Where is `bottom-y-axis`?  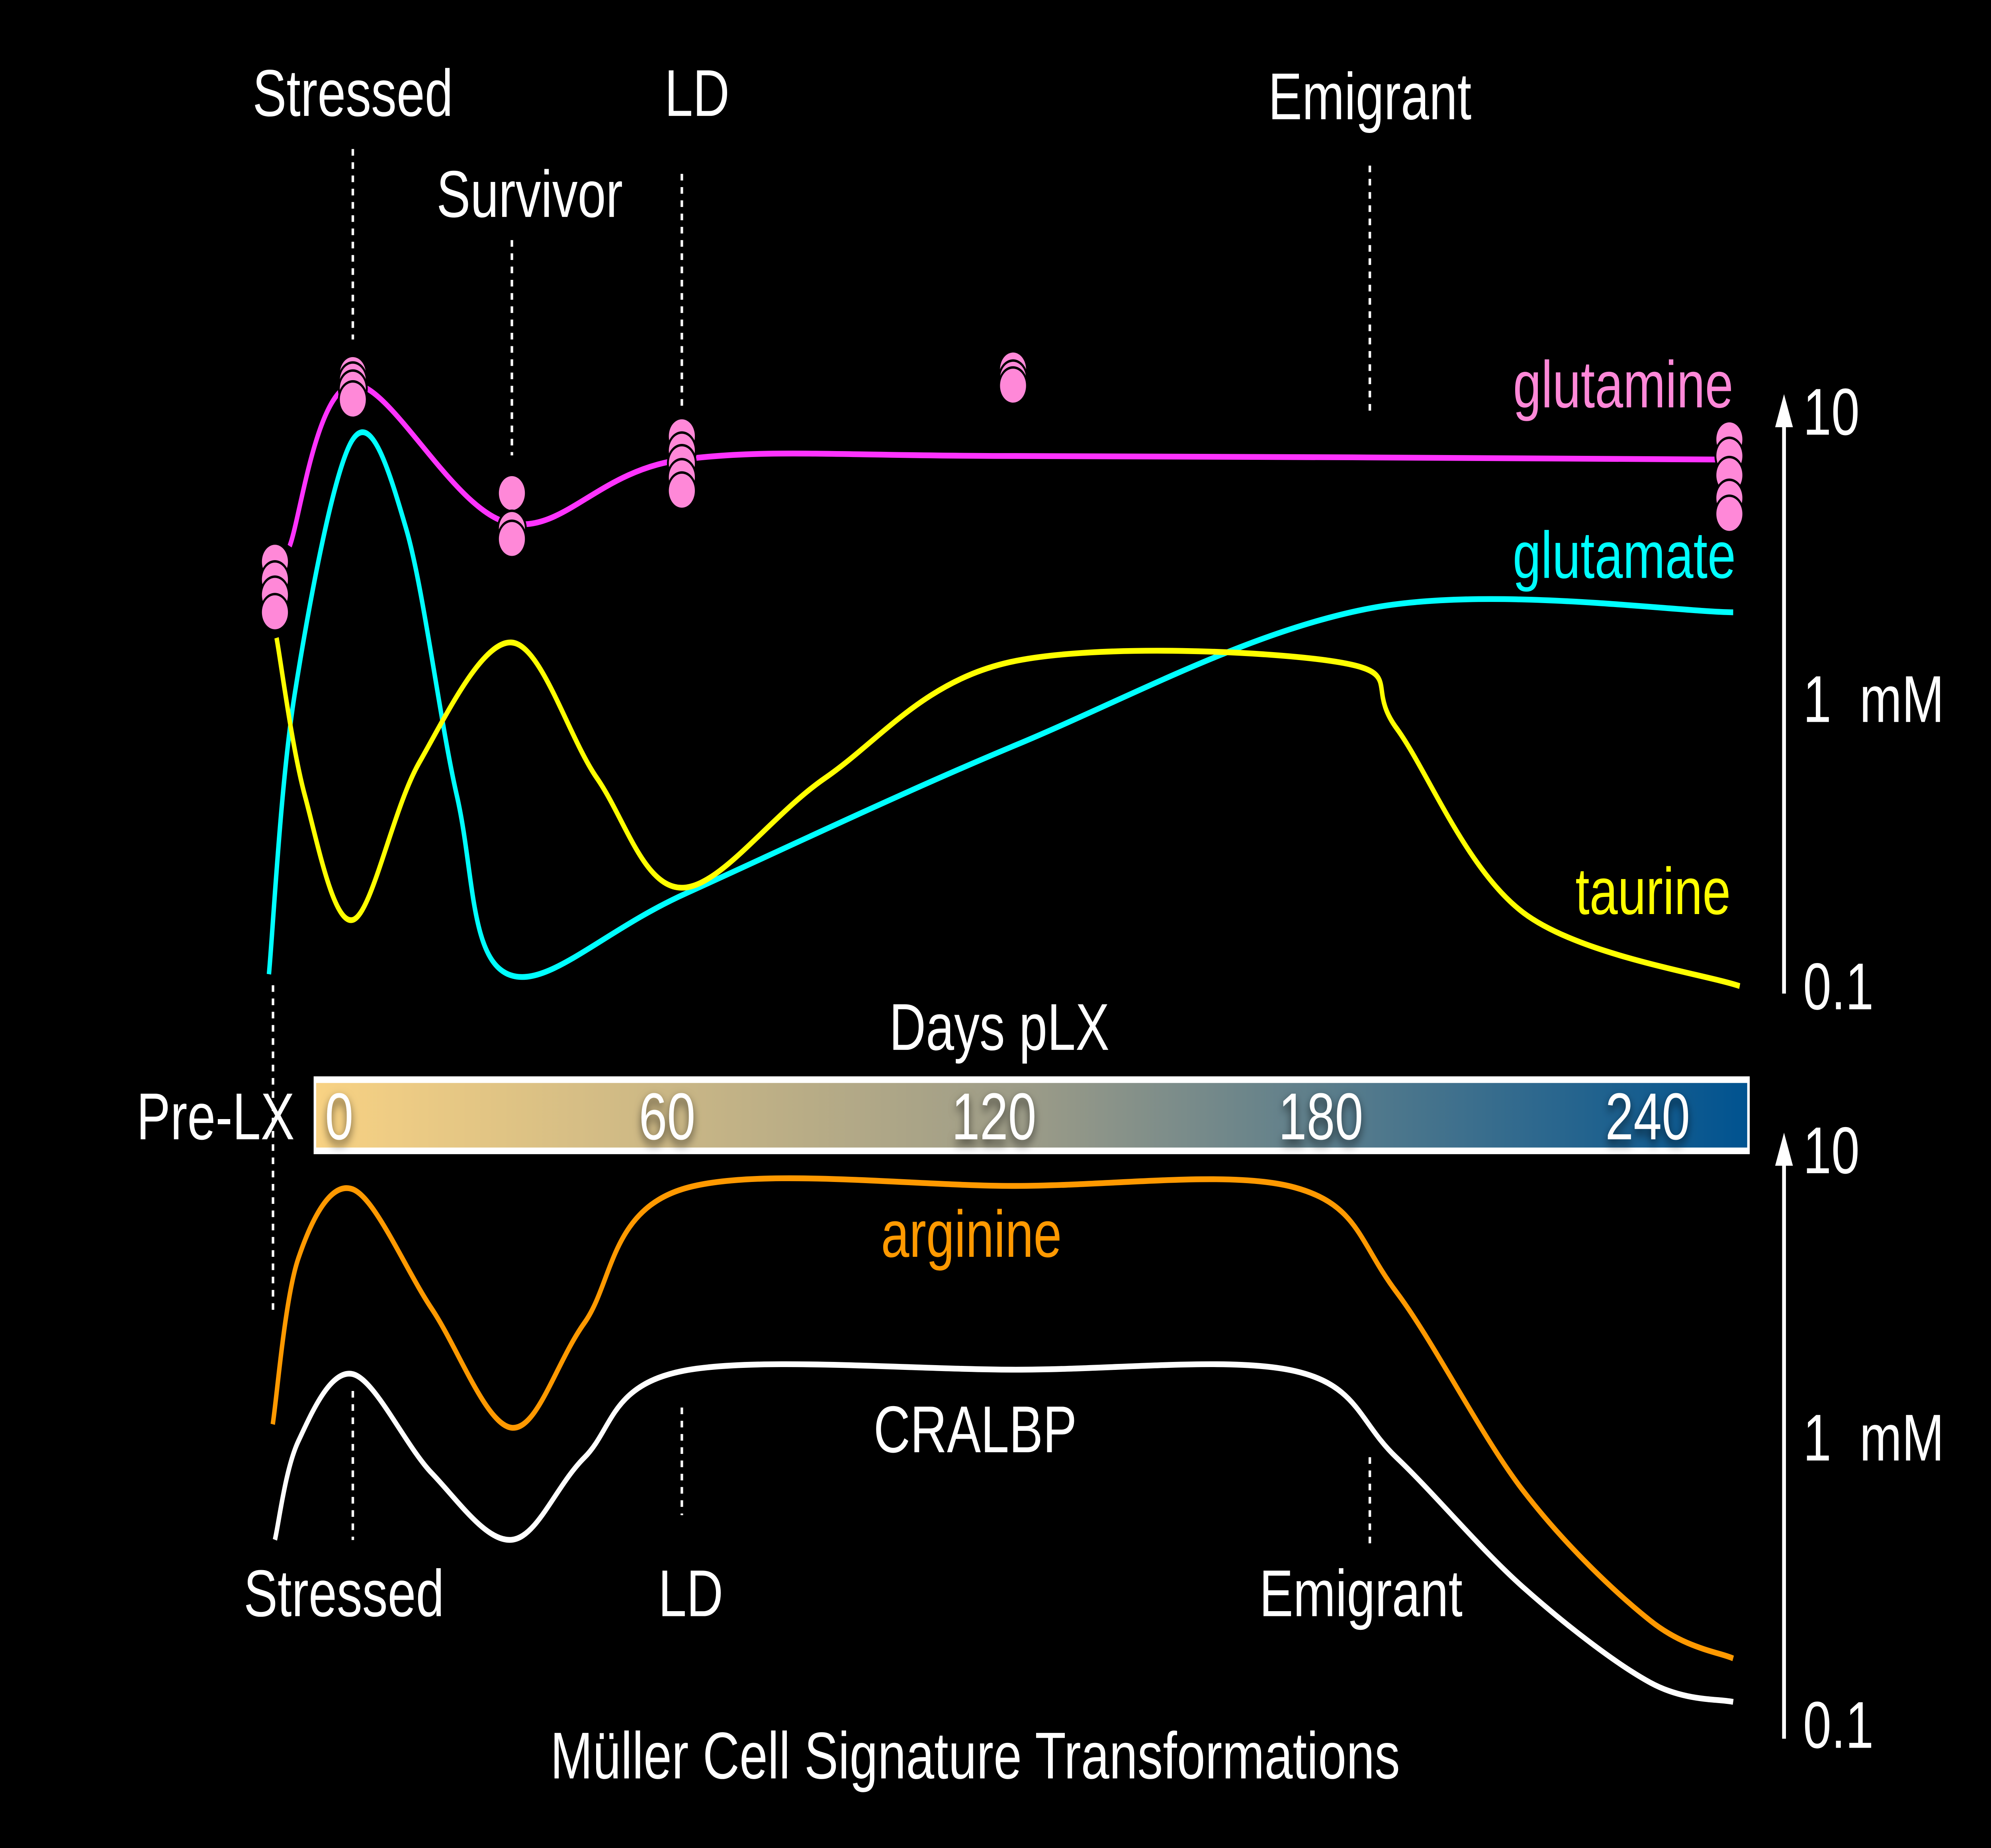
bottom-y-axis is located at coordinates (1784, 1436).